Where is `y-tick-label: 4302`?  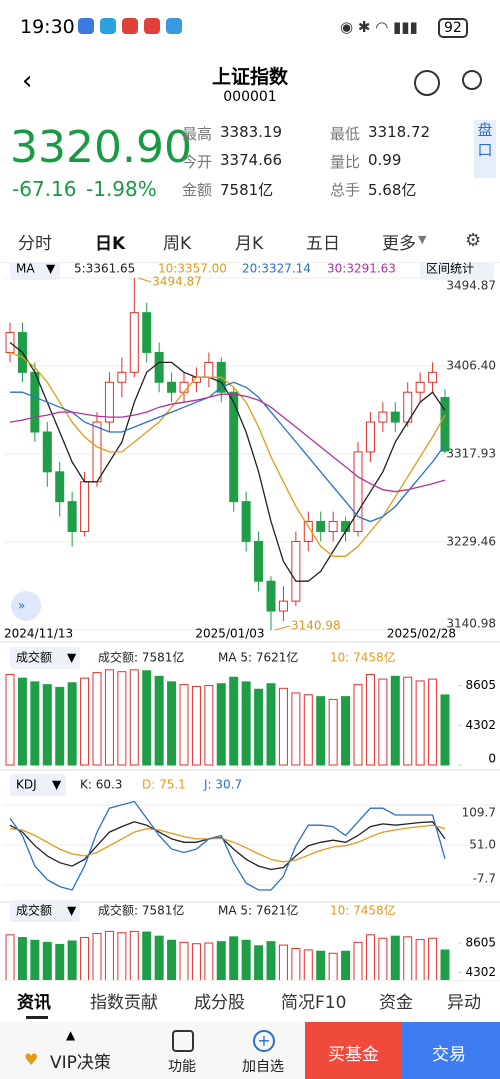
y-tick-label: 4302 is located at coordinates (480, 725).